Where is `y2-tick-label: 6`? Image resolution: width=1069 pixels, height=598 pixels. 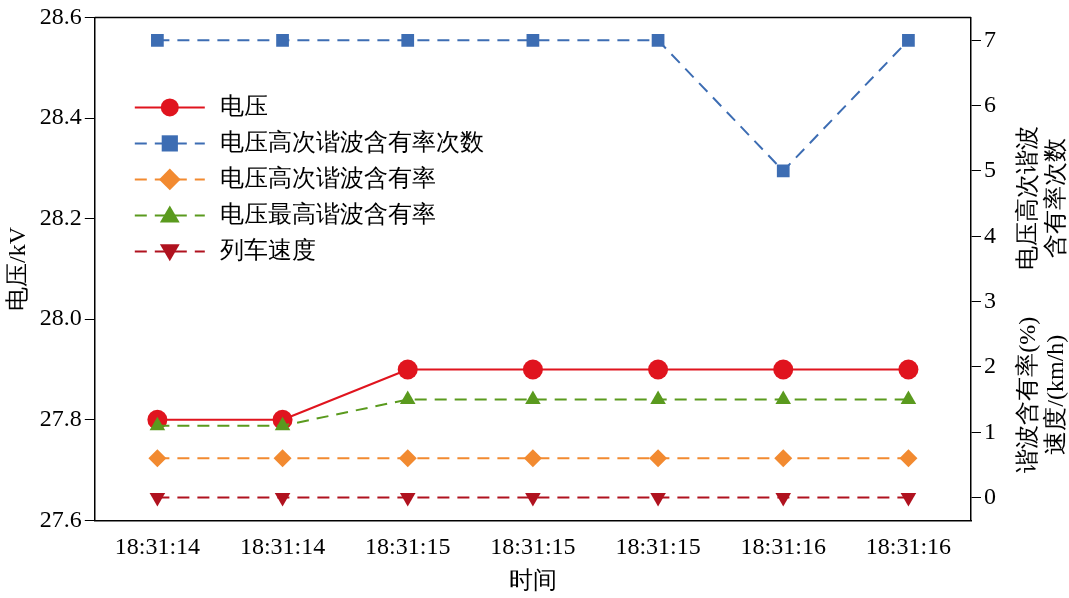 y2-tick-label: 6 is located at coordinates (990, 103).